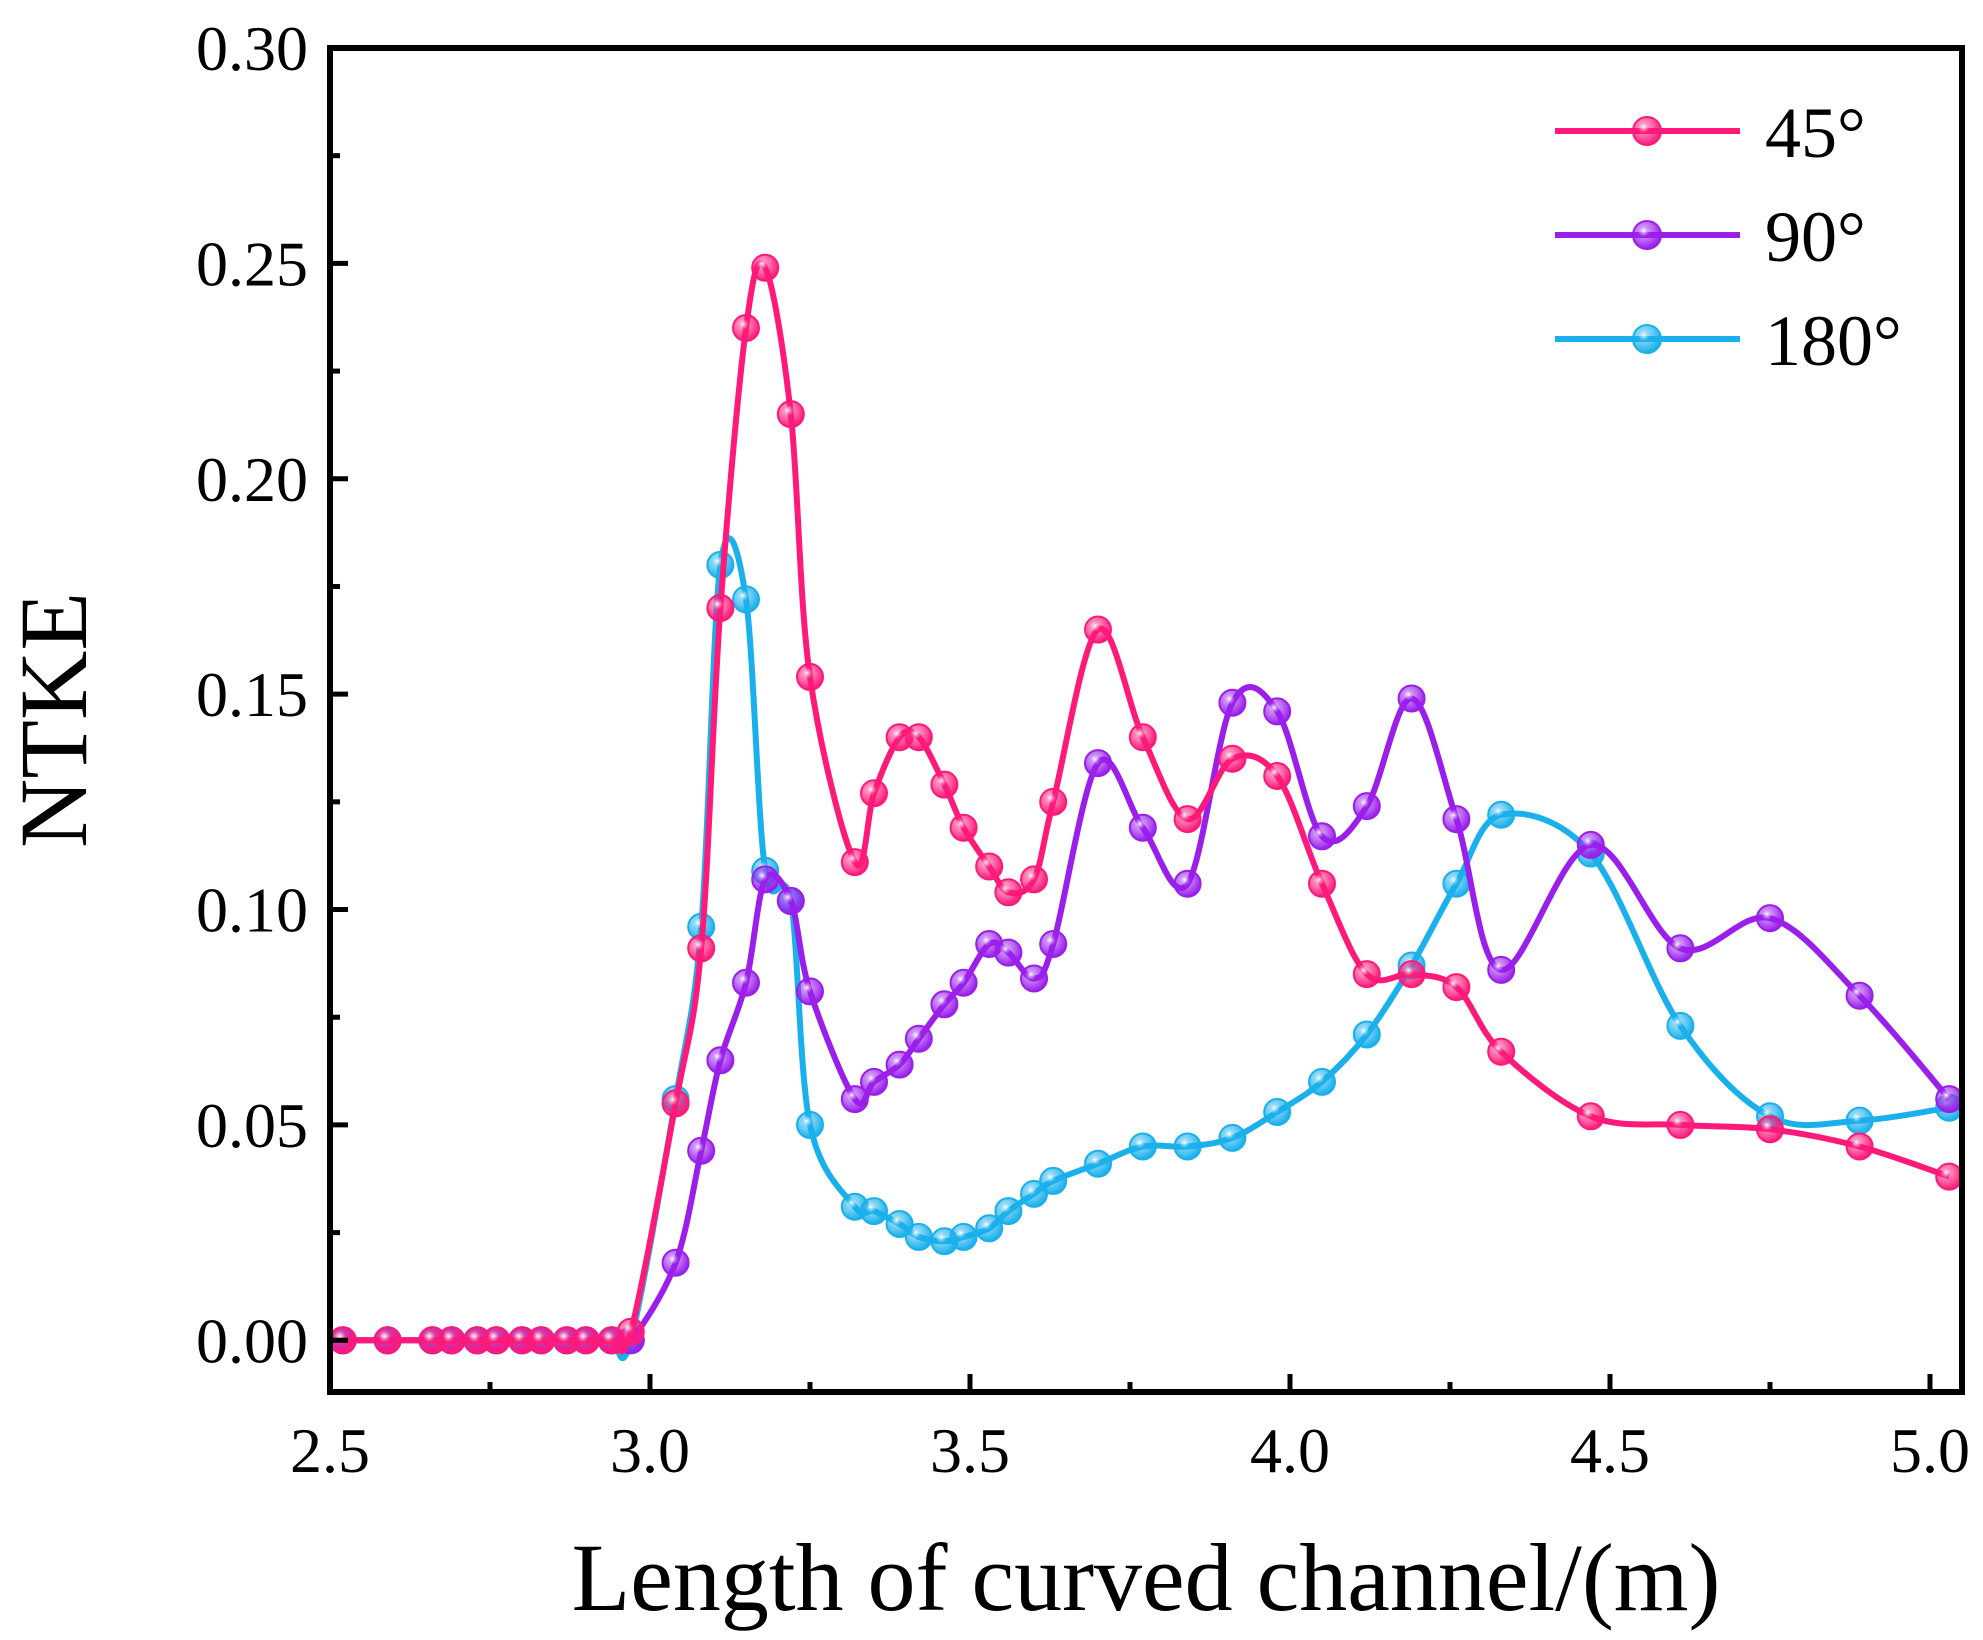  I want to click on y-tick-label: 0.30, so click(252, 48).